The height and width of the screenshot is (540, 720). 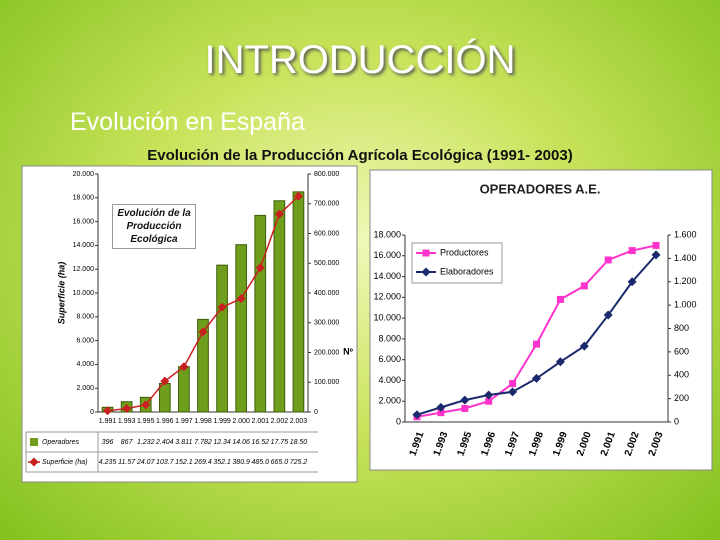 What do you see at coordinates (203, 442) in the screenshot?
I see `data-label: 7.782` at bounding box center [203, 442].